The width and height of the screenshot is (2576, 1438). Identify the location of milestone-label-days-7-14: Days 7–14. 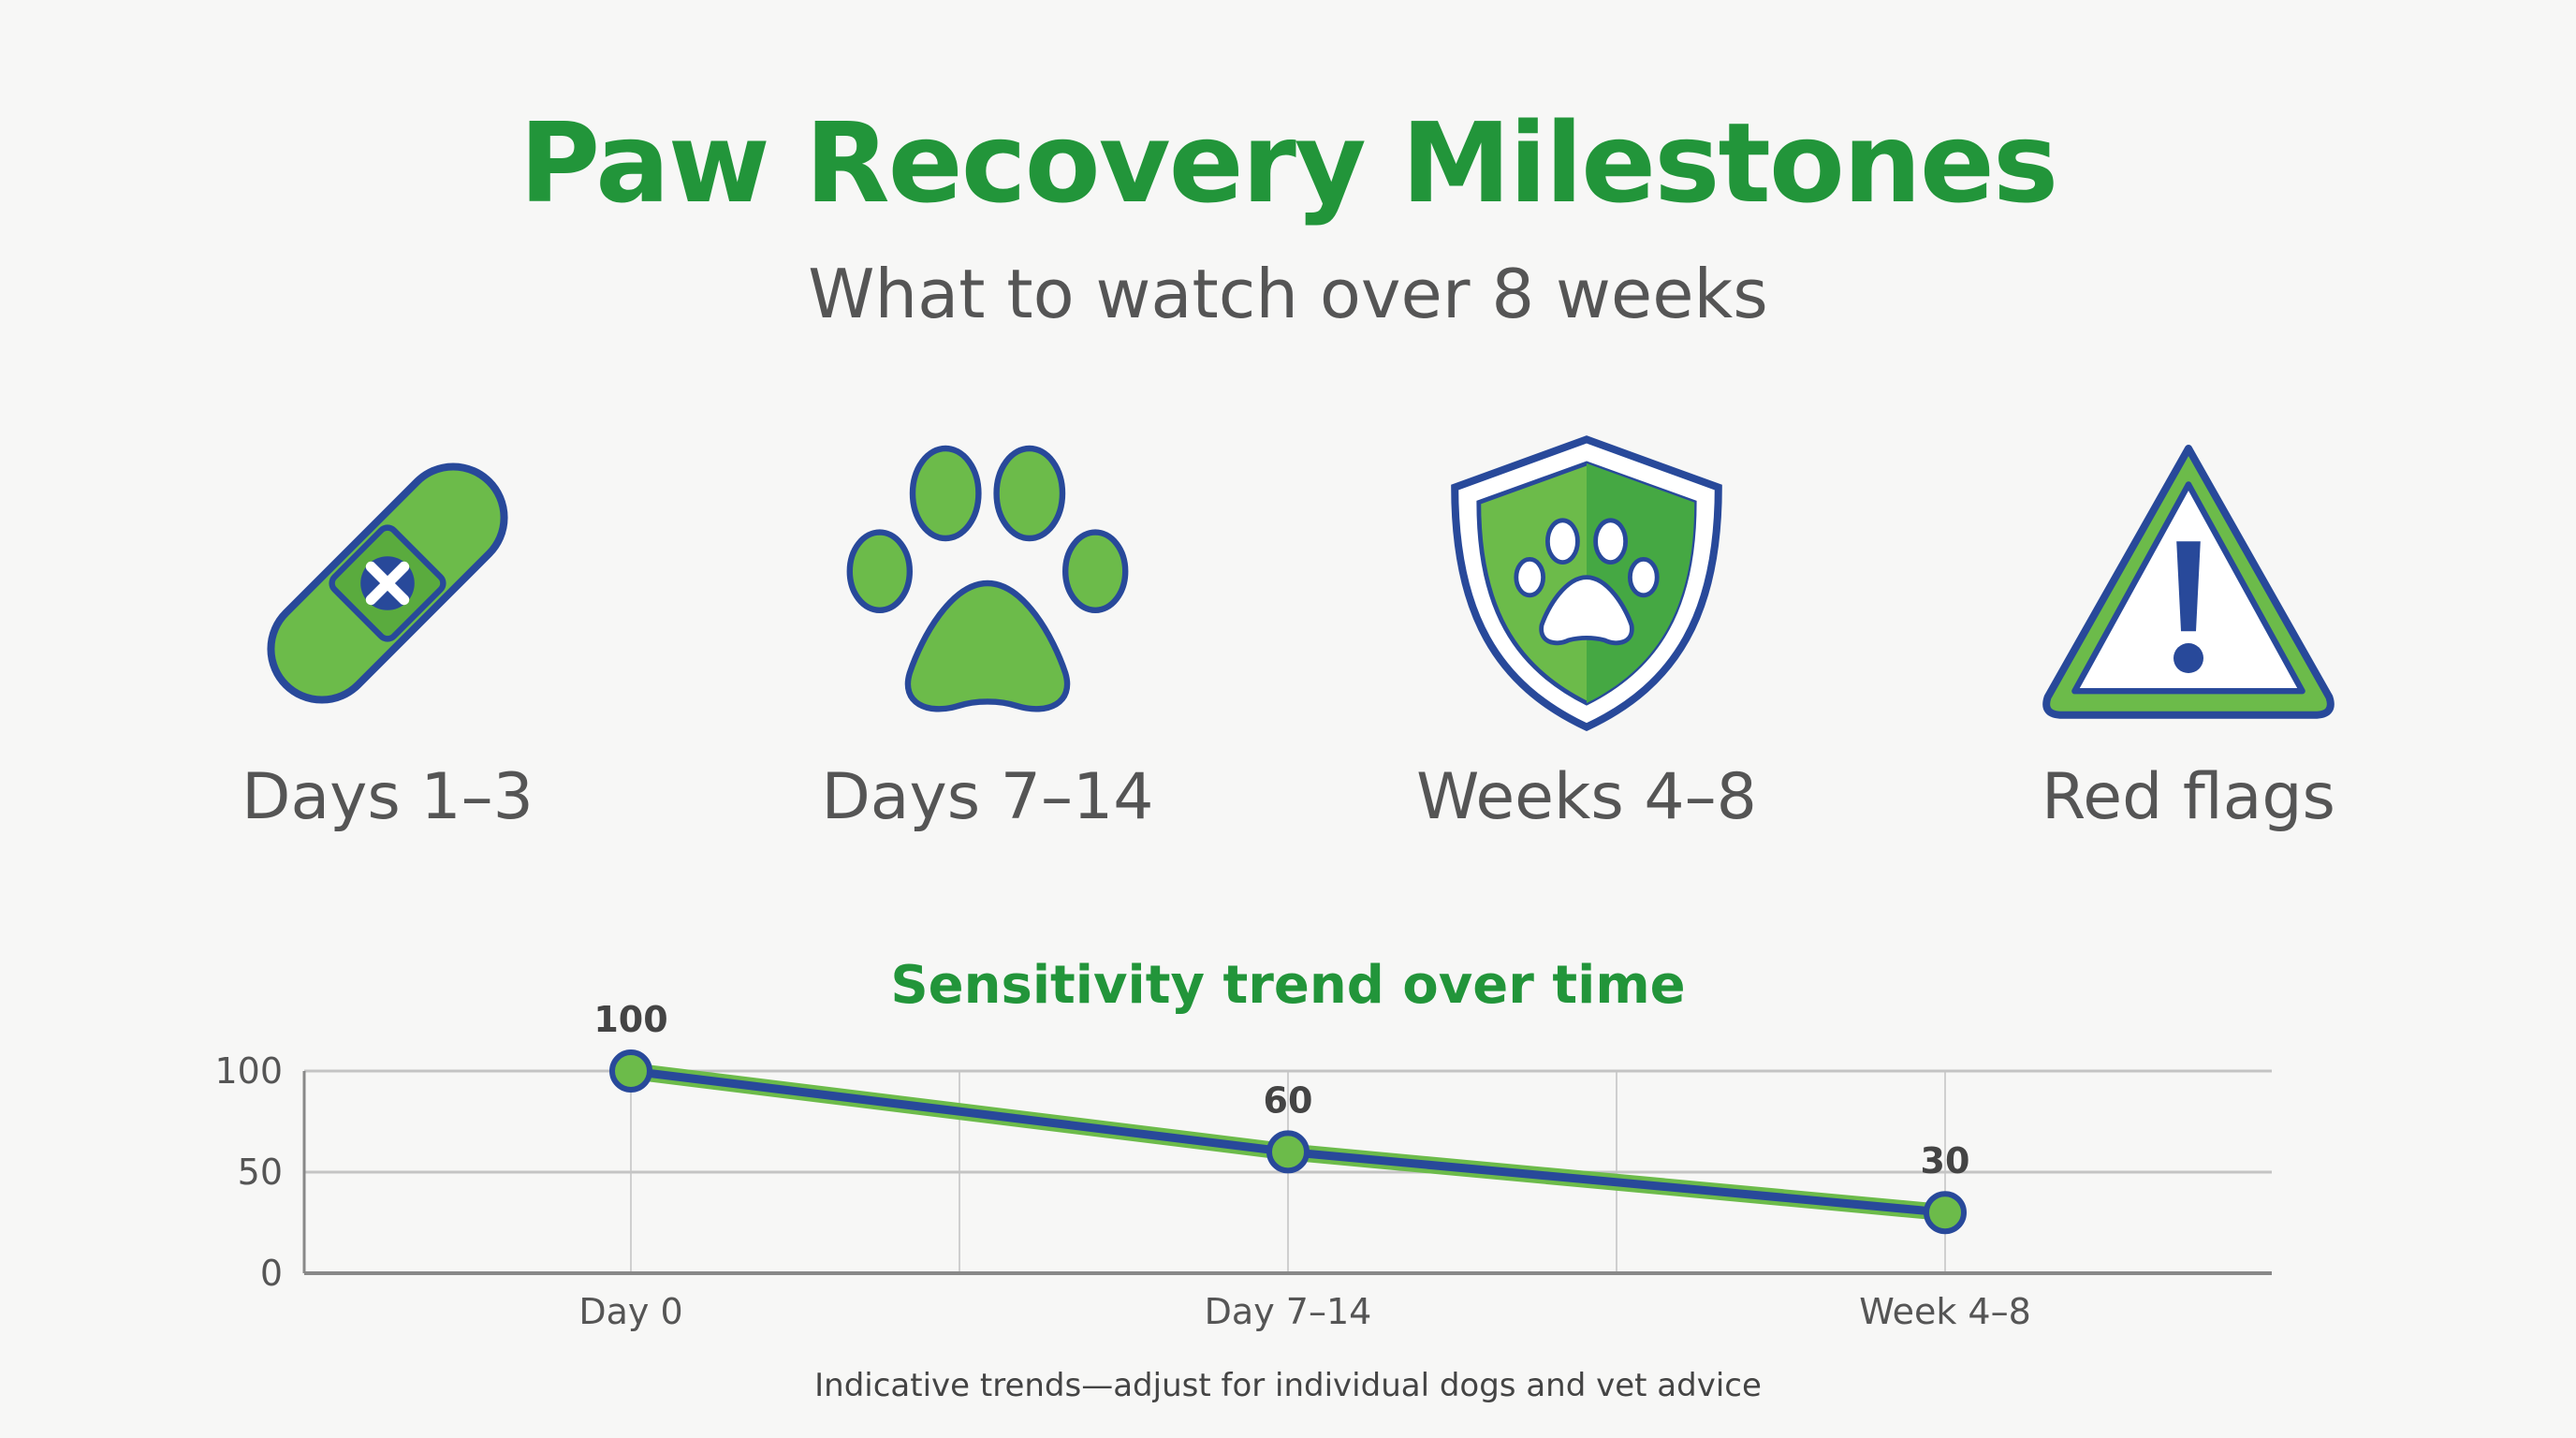
(987, 797).